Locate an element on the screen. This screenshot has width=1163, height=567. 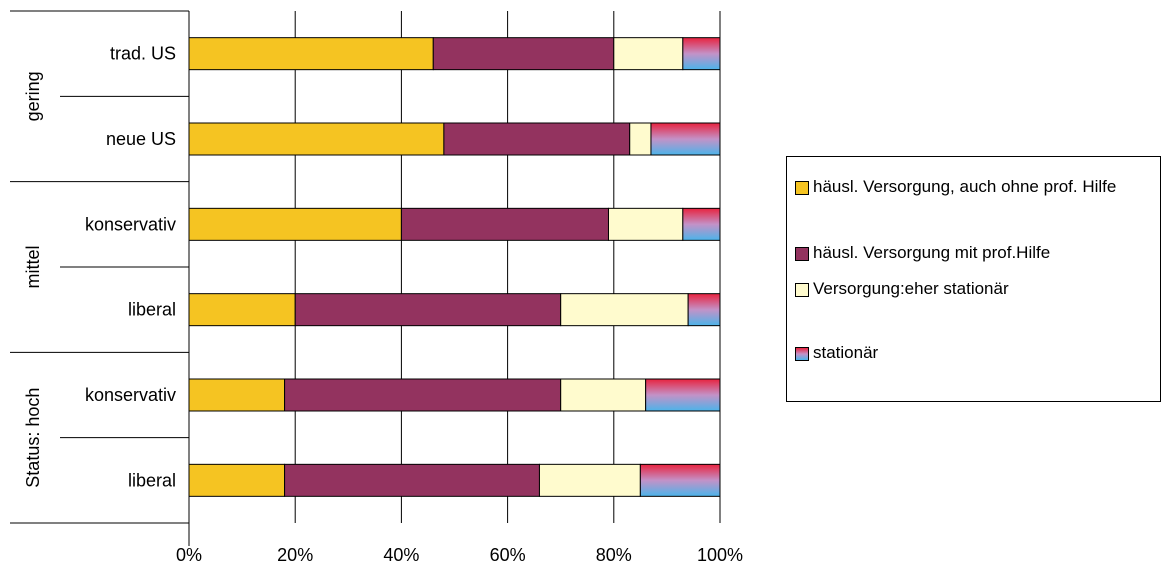
legend-item: häusl. Versorgung, auch ohne prof. Hilfe is located at coordinates (974, 187).